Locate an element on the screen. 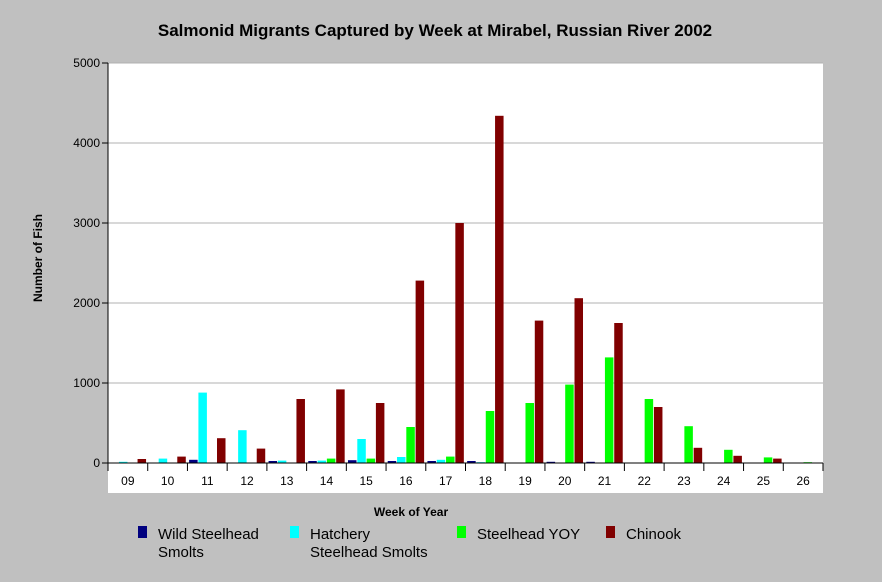  y-axis-title: Number of Fish is located at coordinates (38, 258).